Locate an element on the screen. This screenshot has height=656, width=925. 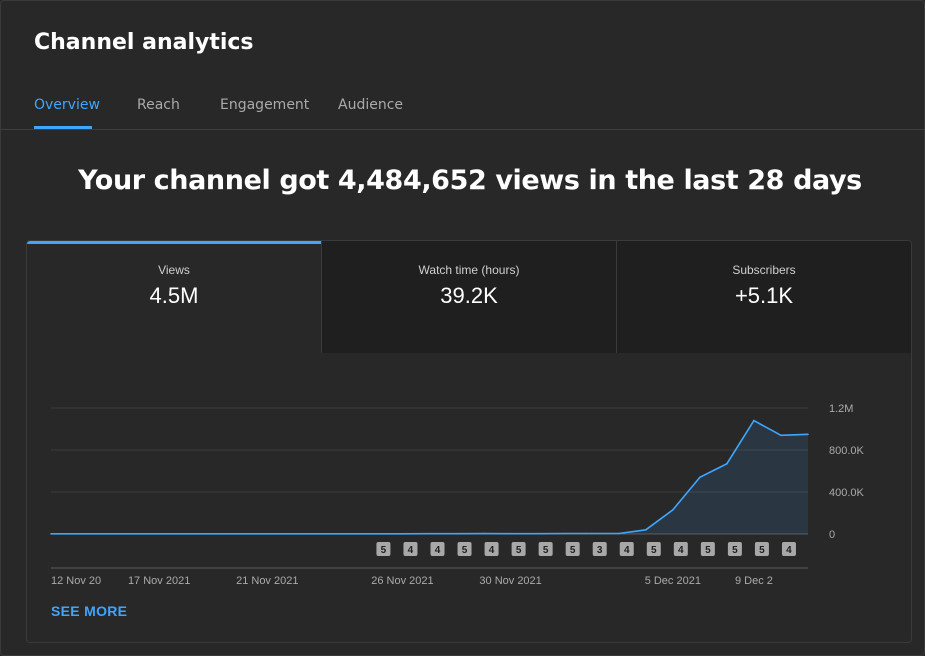
page-title: Channel analytics is located at coordinates (144, 42).